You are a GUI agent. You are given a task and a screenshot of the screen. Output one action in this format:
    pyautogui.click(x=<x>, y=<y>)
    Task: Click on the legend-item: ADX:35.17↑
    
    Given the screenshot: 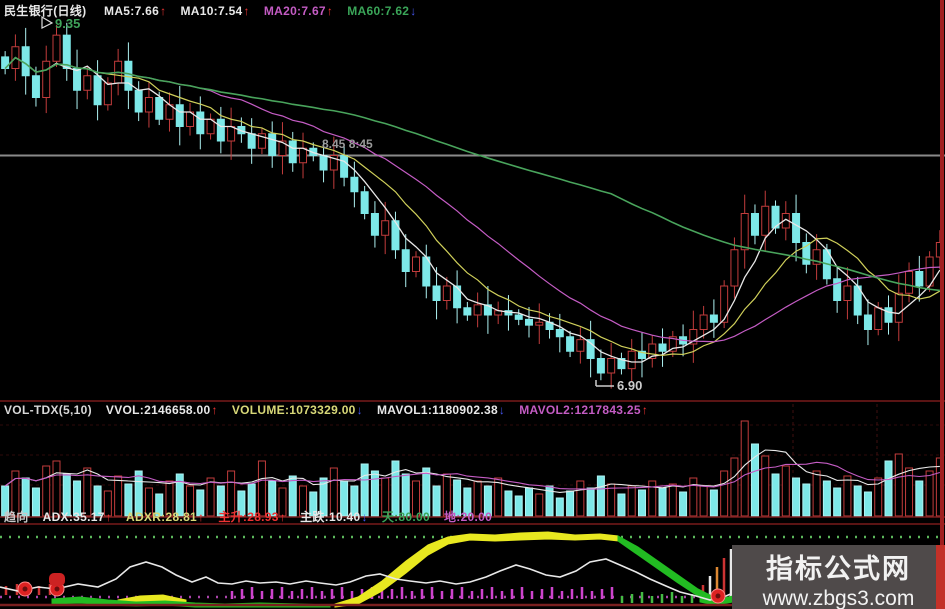 What is the action you would take?
    pyautogui.click(x=77, y=517)
    